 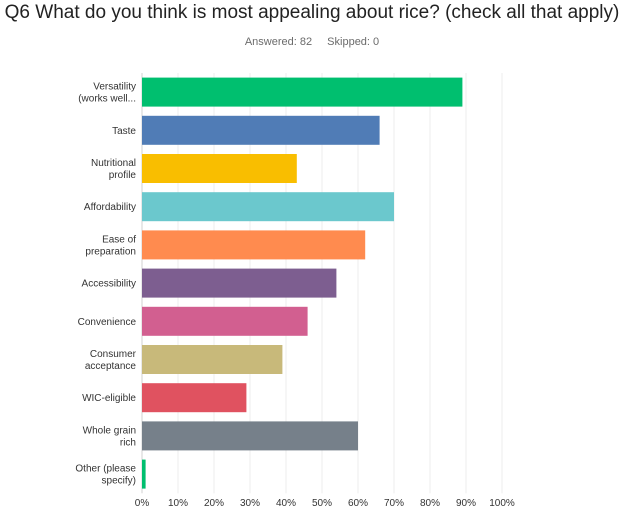 What do you see at coordinates (394, 503) in the screenshot?
I see `x-tick-label: 70%` at bounding box center [394, 503].